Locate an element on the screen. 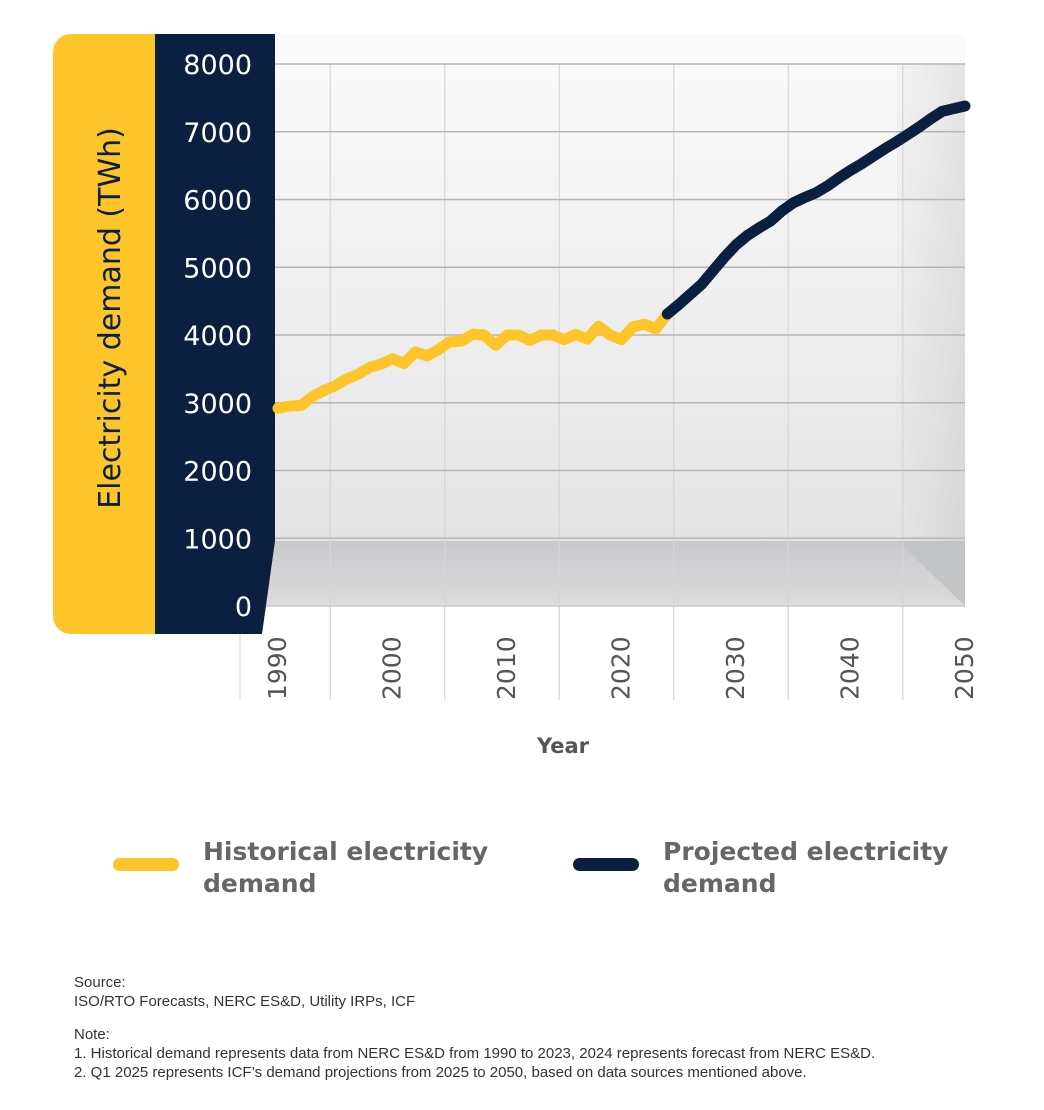  legend-item-historical: Historical electricity demand is located at coordinates (308, 868).